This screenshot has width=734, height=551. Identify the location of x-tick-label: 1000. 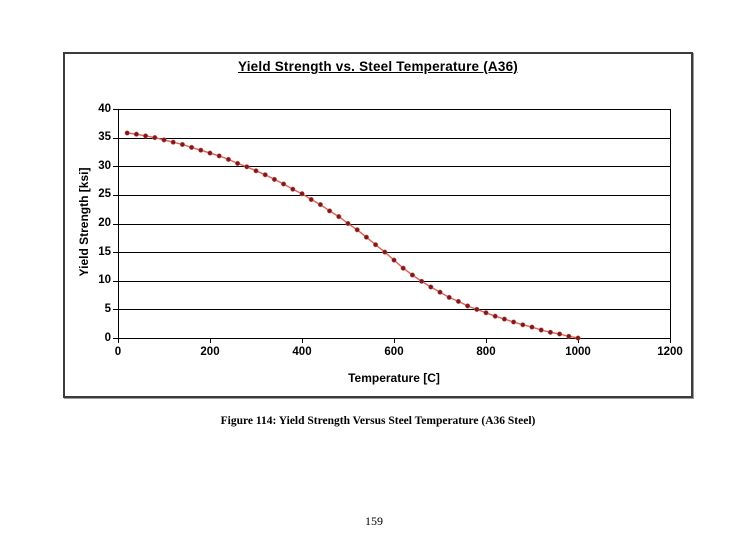
(578, 352).